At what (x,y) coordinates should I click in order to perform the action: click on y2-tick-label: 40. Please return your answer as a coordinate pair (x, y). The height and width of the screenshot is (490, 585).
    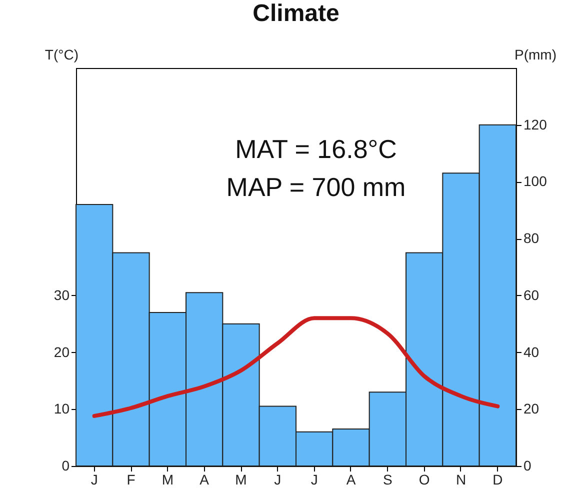
    Looking at the image, I should click on (532, 352).